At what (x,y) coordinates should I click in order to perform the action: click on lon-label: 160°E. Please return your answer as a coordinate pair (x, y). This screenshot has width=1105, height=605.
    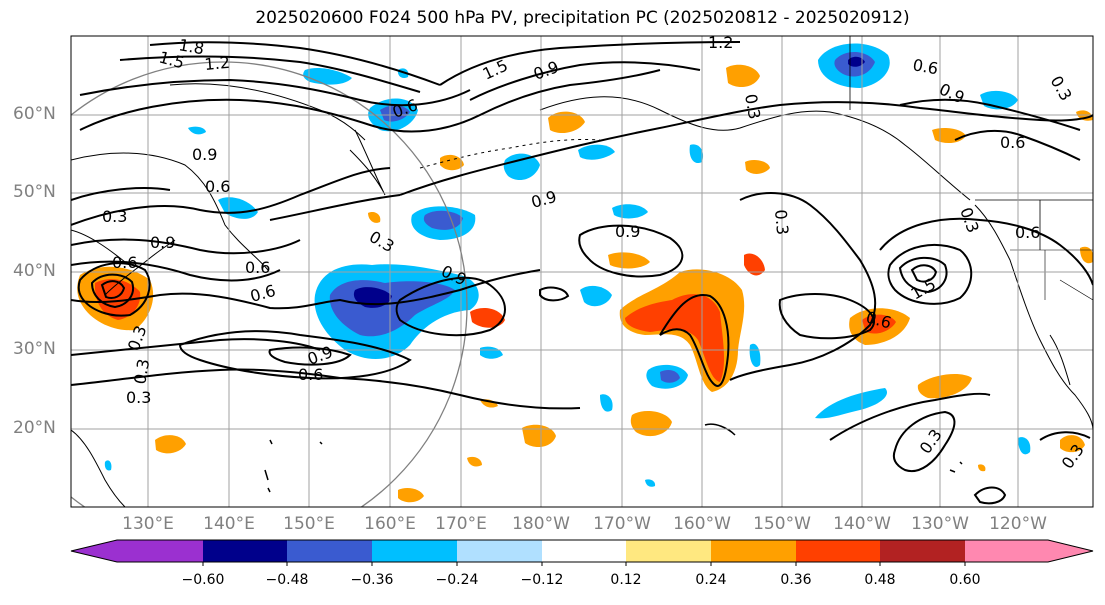
    Looking at the image, I should click on (390, 524).